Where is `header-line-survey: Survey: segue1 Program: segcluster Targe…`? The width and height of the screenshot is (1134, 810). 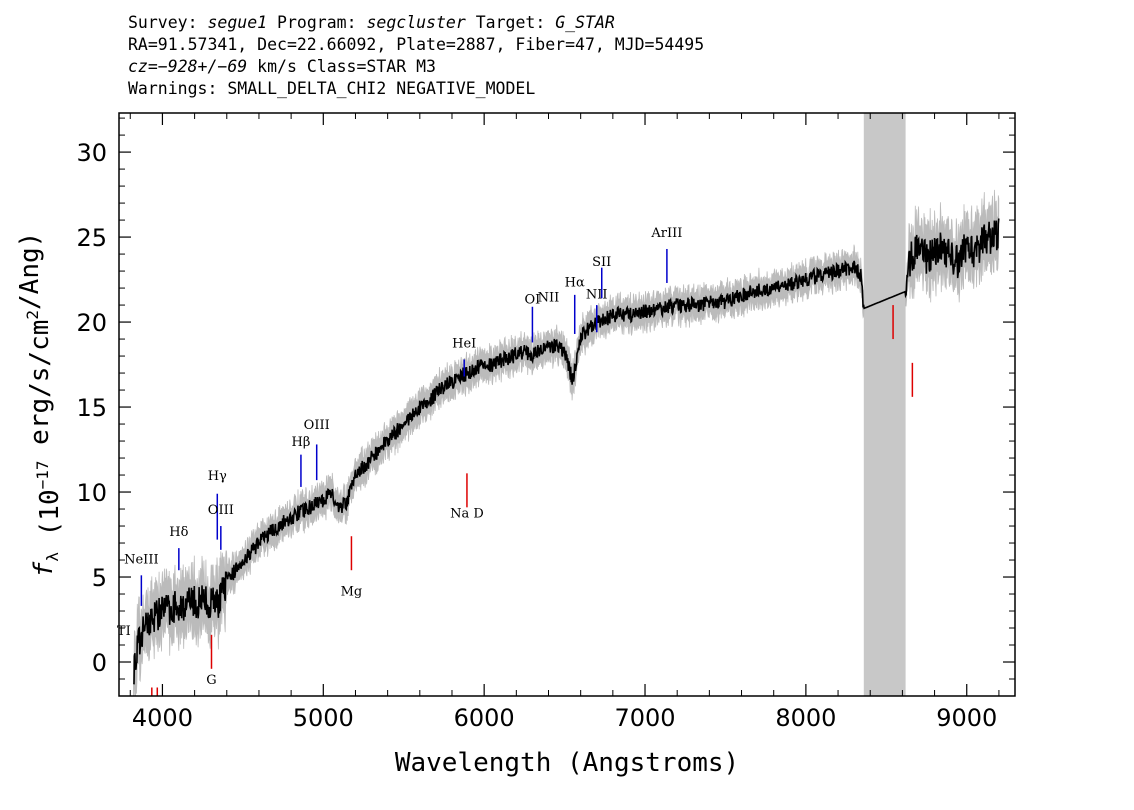 header-line-survey: Survey: segue1 Program: segcluster Targe… is located at coordinates (416, 23).